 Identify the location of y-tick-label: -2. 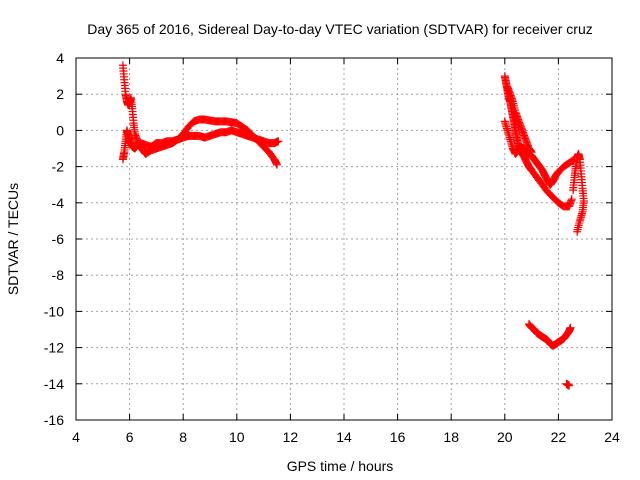
(58, 167).